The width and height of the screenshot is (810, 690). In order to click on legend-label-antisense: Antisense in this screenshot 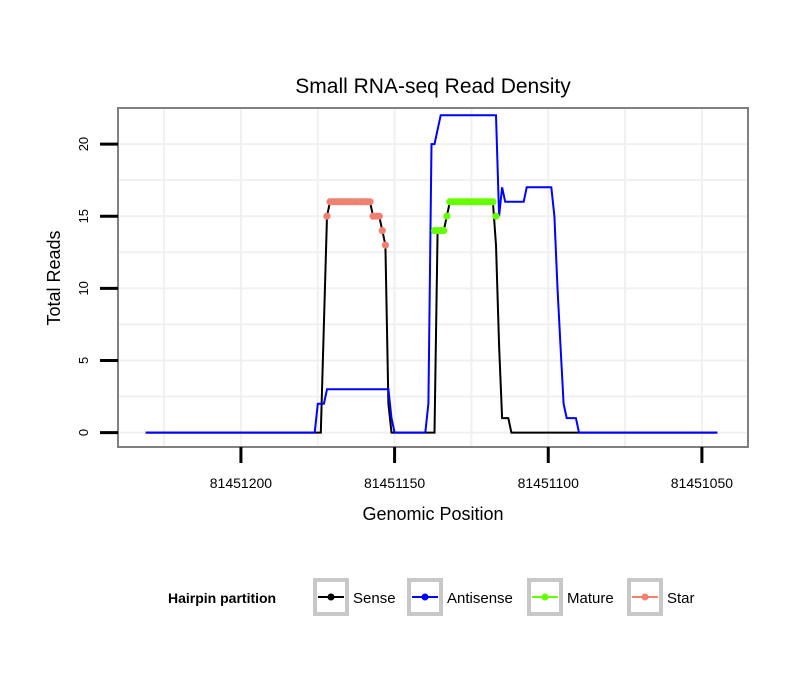, I will do `click(480, 598)`.